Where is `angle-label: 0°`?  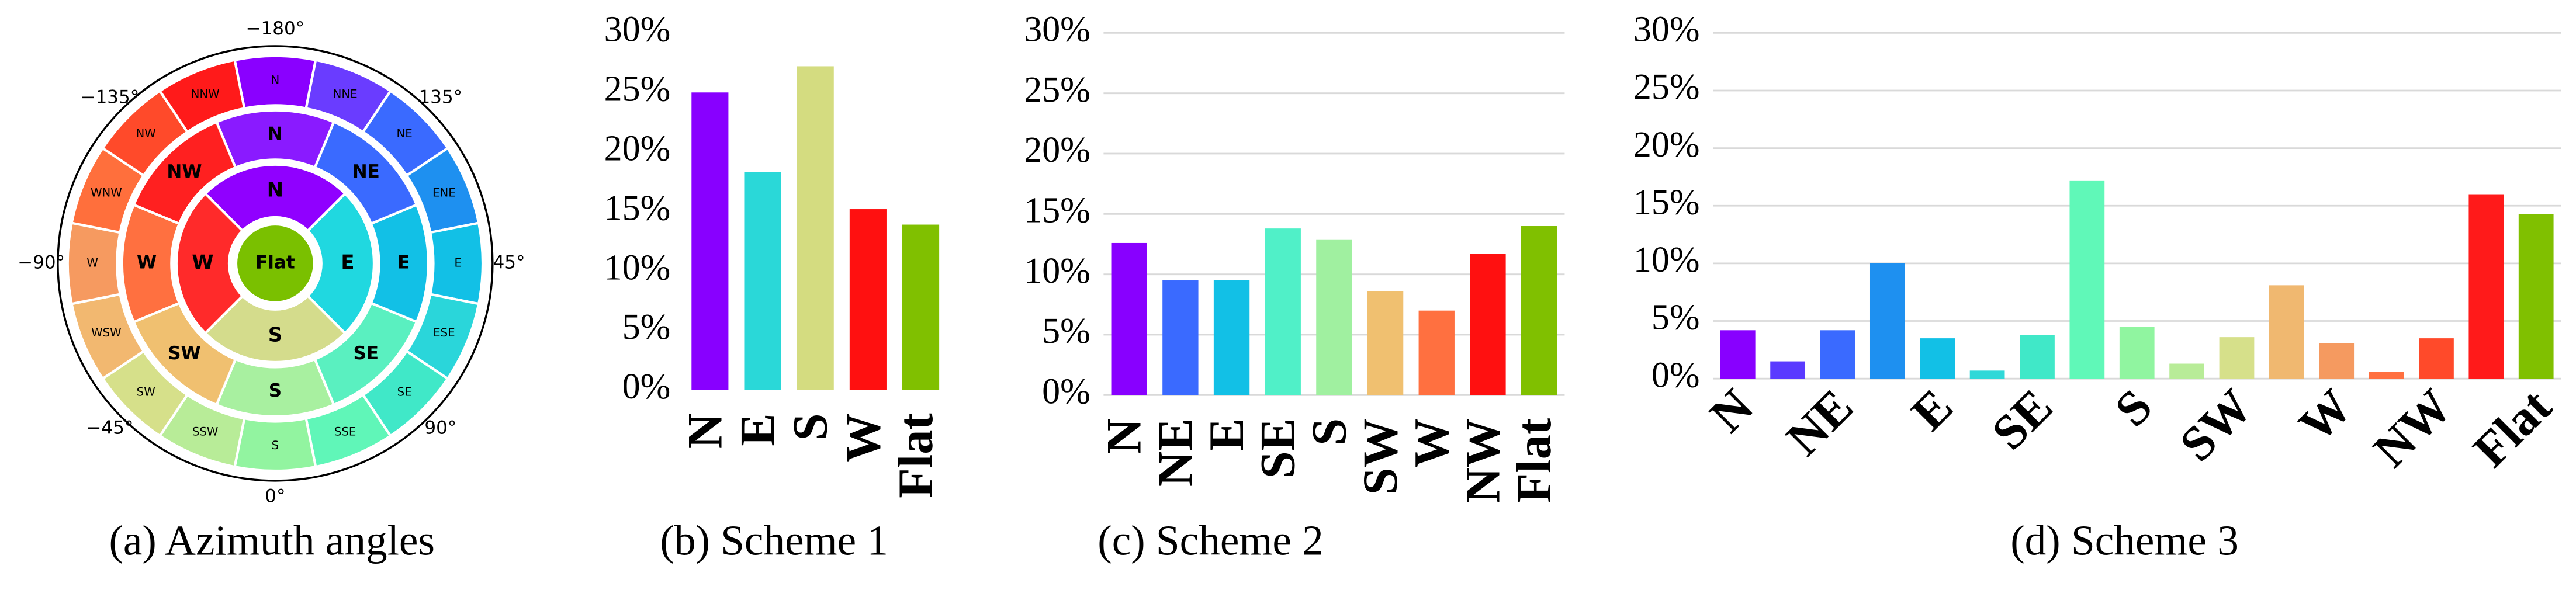
angle-label: 0° is located at coordinates (275, 496).